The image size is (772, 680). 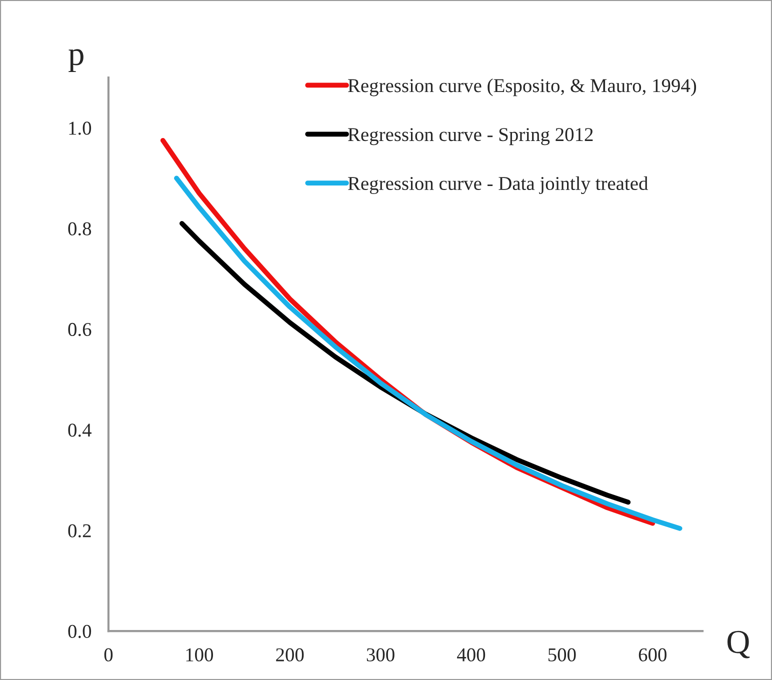 I want to click on y-tick-label: 0.6, so click(x=80, y=329).